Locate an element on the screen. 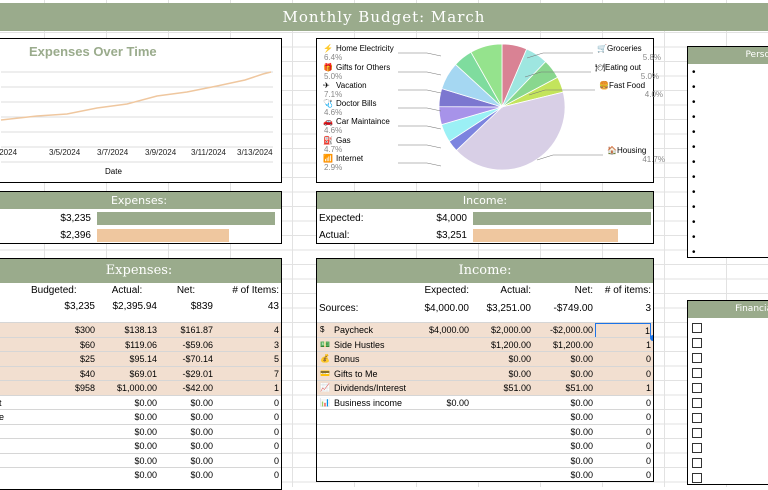 This screenshot has width=768, height=490. cell-n: -$59.06 is located at coordinates (197, 344).